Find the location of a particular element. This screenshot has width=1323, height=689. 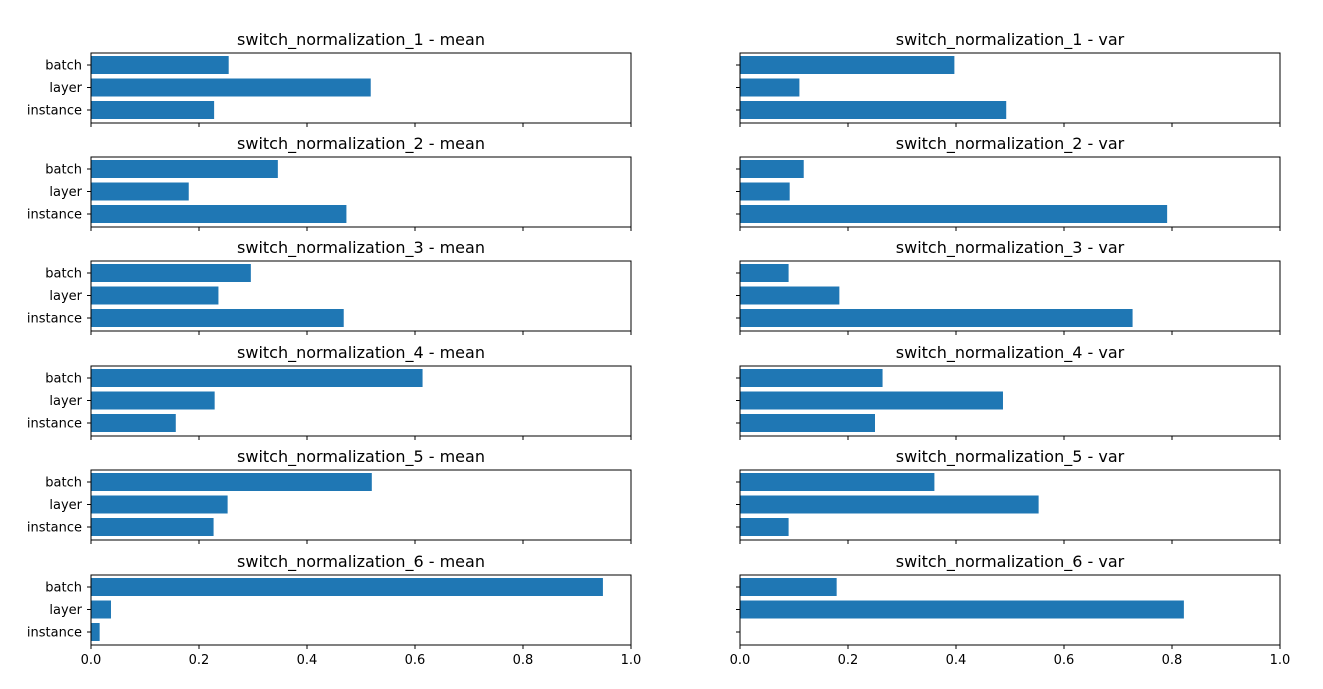

subplot-4: switch_normalization_2 - var is located at coordinates (1008, 182).